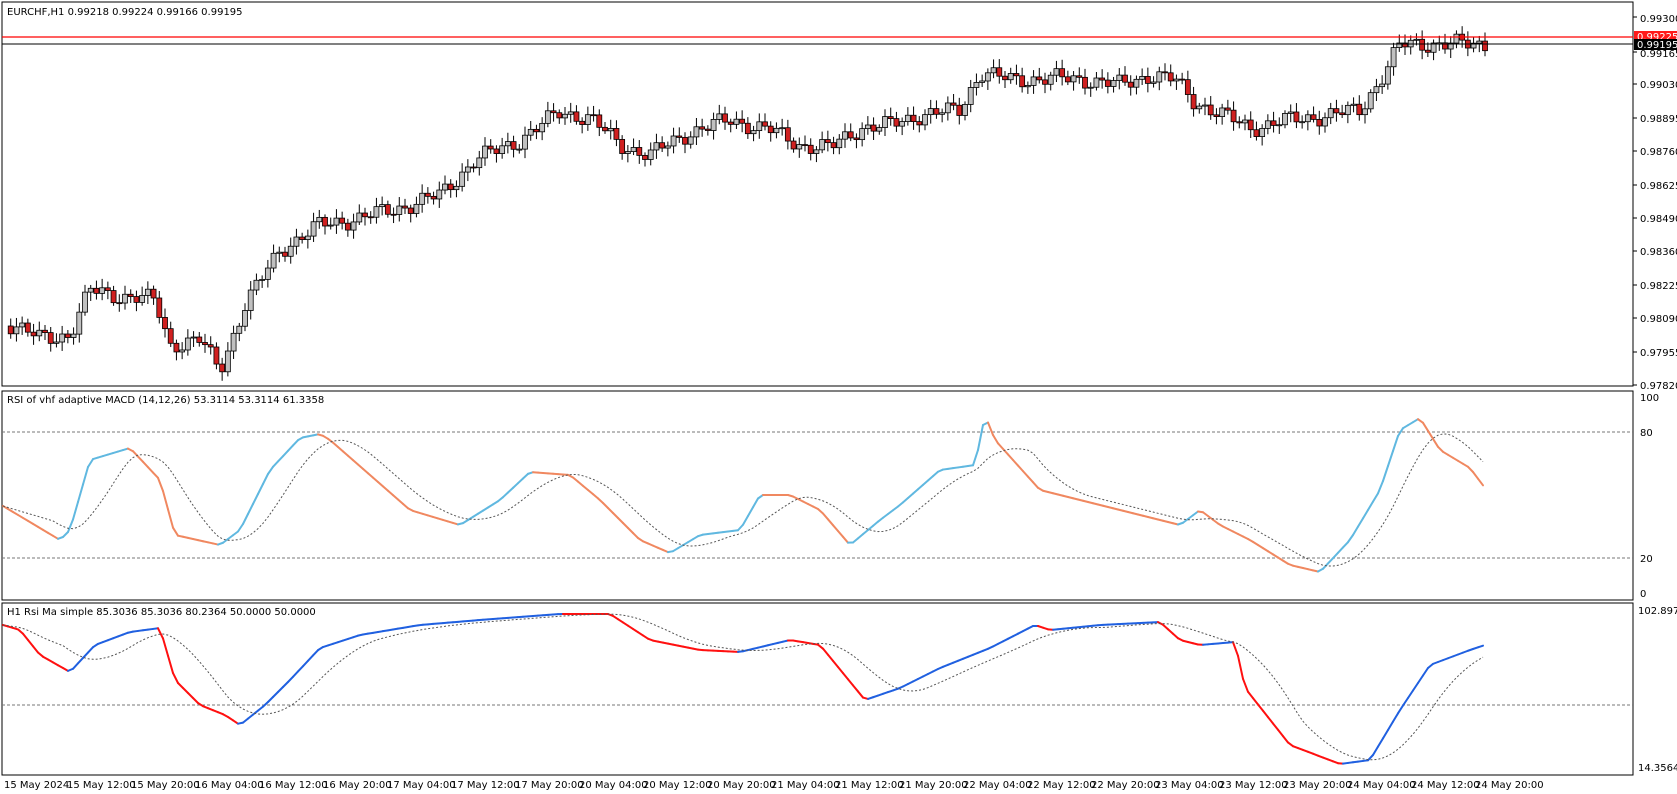 The image size is (1677, 794). I want to click on time-label: 20 May 12:00, so click(677, 785).